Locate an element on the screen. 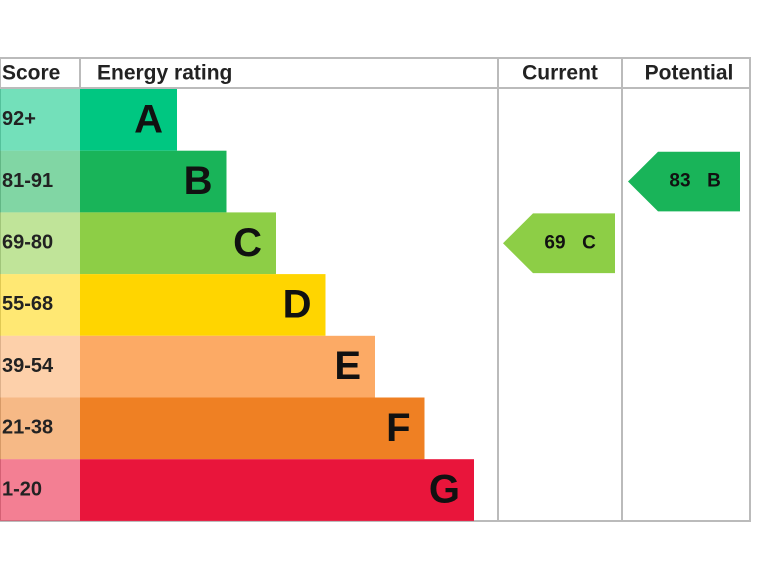 Image resolution: width=768 pixels, height=576 pixels. current-rating: C is located at coordinates (589, 242).